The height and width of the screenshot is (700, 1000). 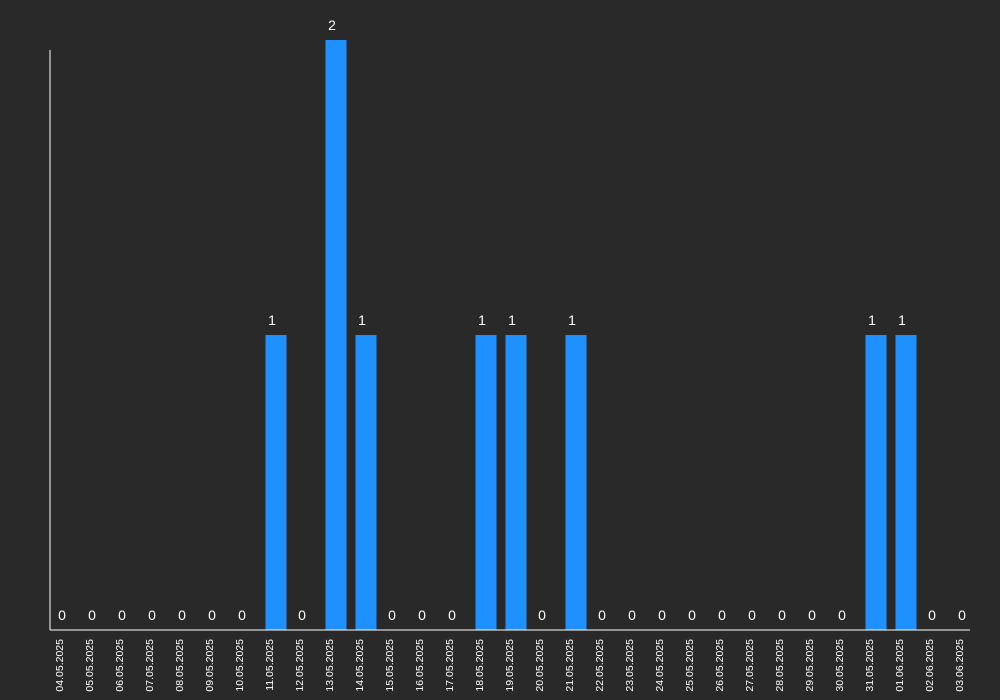 I want to click on x-tick-label-14.05.2025: 14.05.2025, so click(x=360, y=665).